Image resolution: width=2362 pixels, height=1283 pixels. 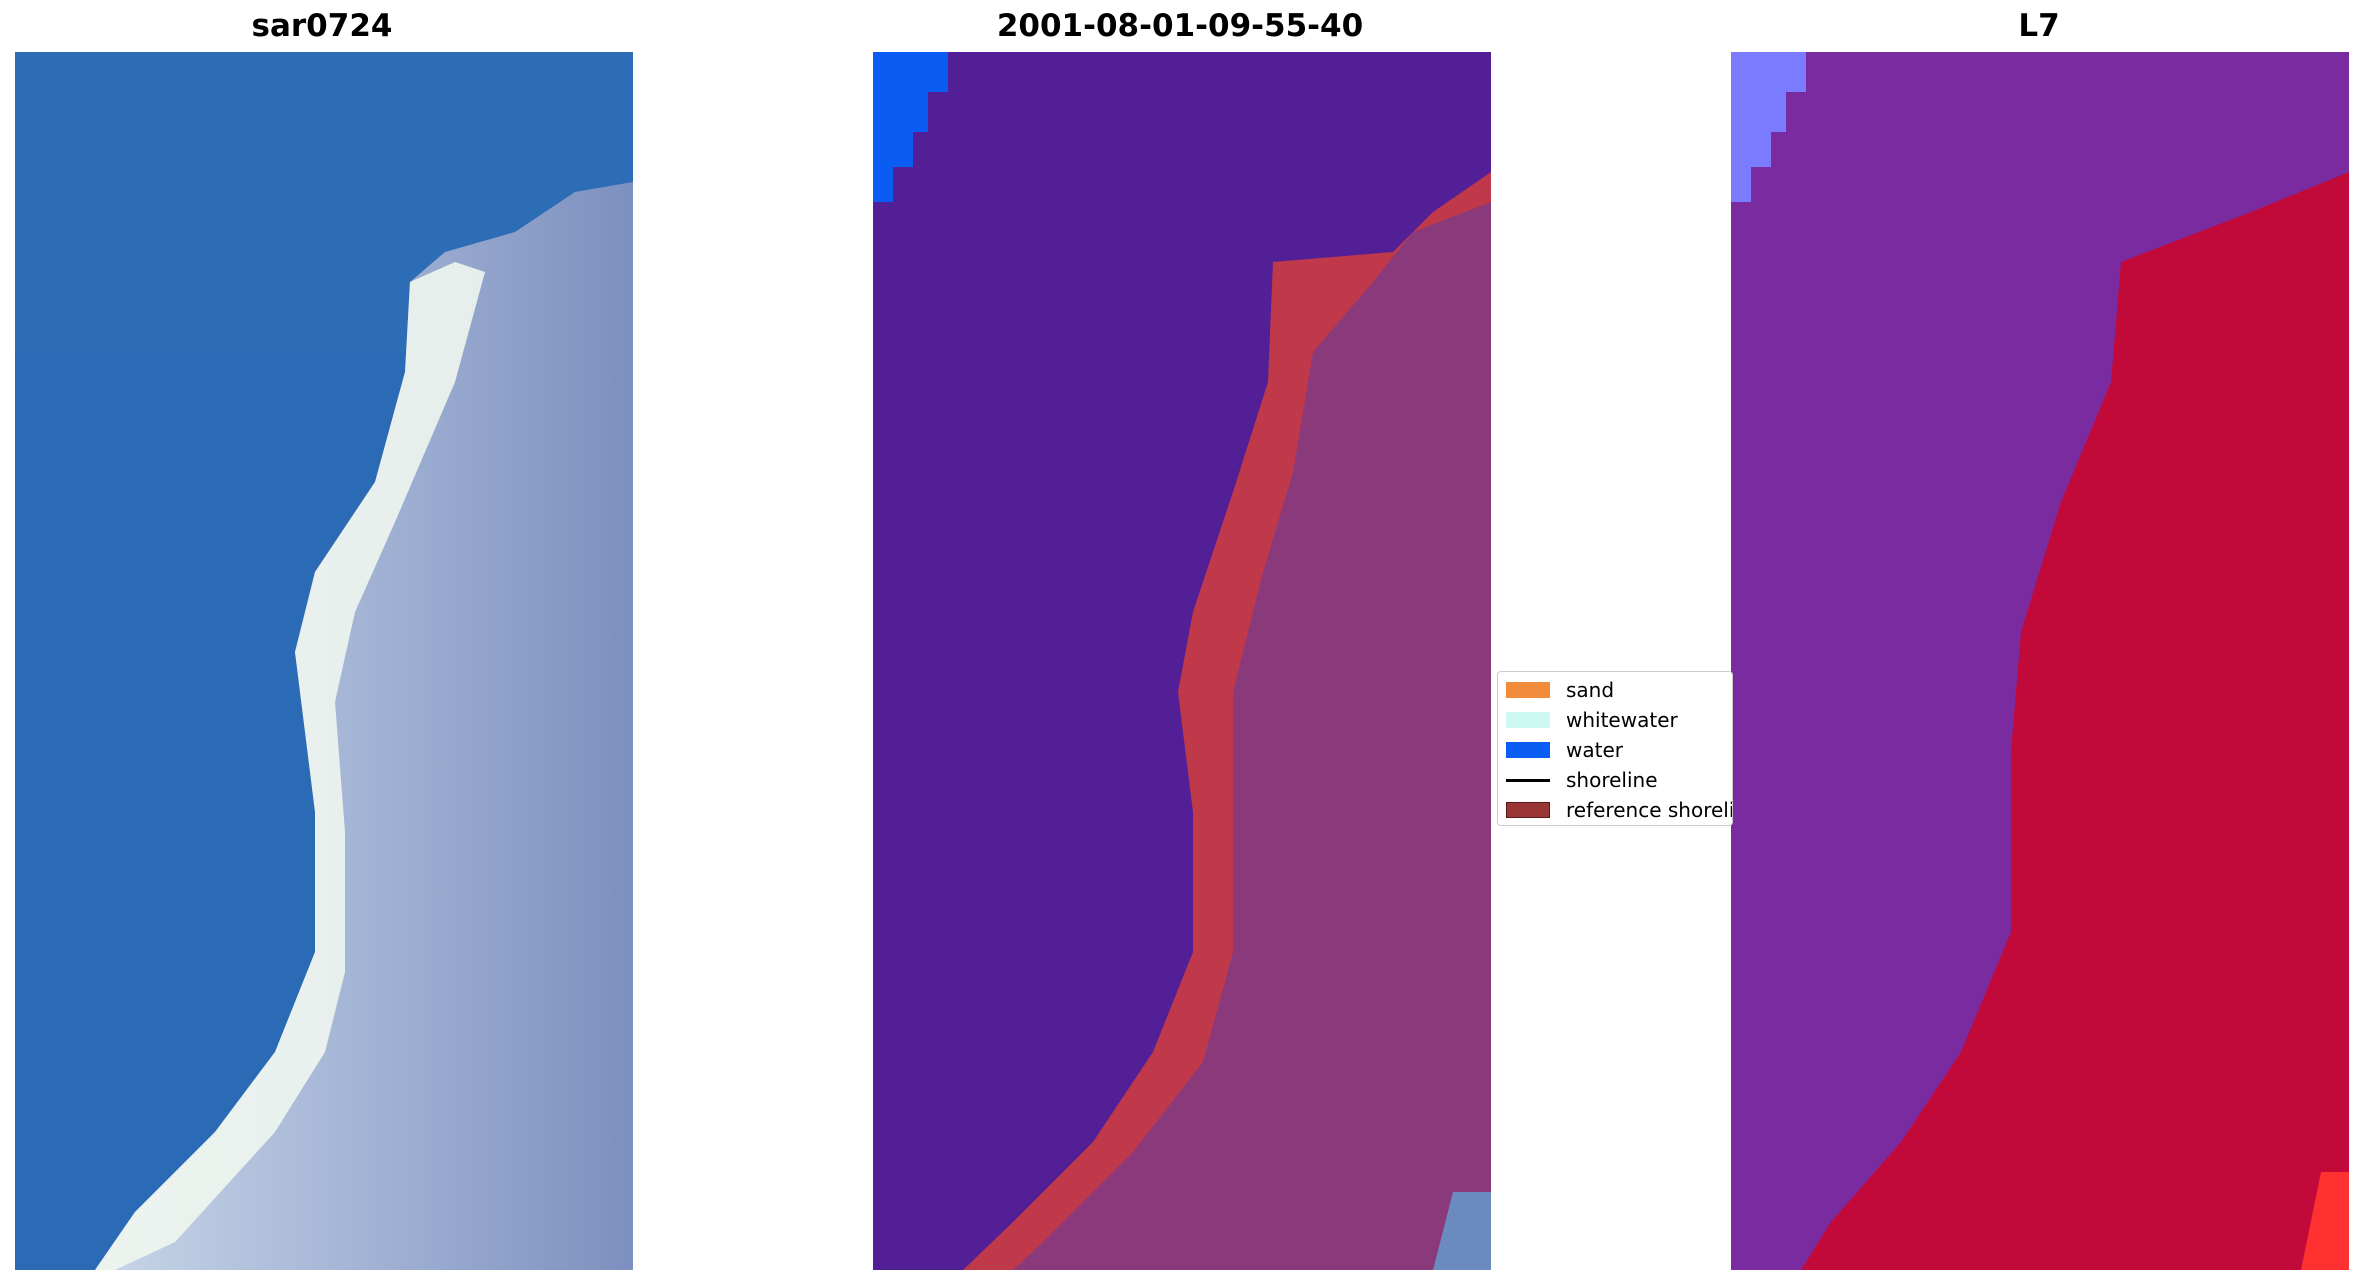 What do you see at coordinates (1612, 780) in the screenshot?
I see `legend-label-shoreline: shoreline` at bounding box center [1612, 780].